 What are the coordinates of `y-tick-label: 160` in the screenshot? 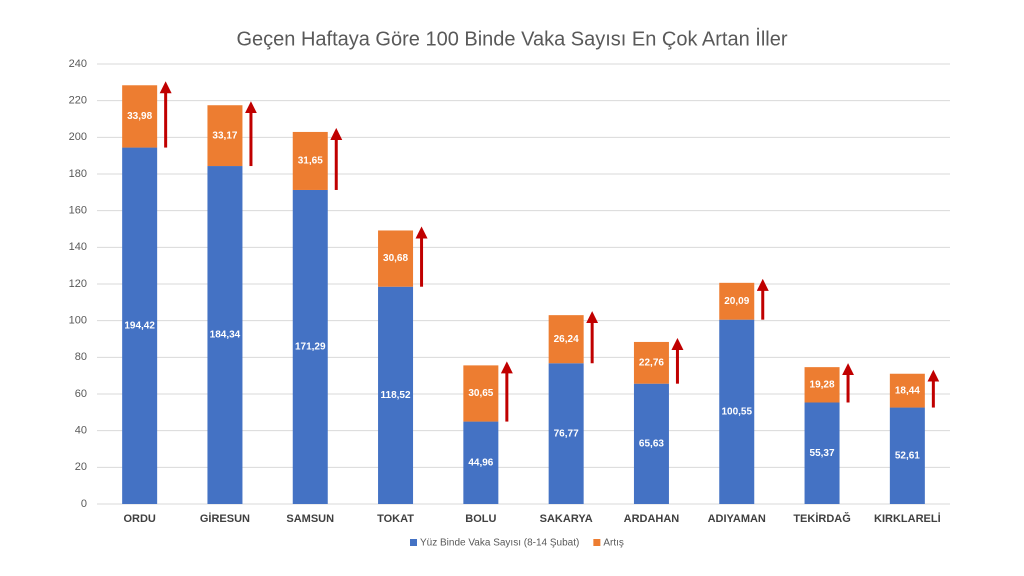 It's located at (78, 211).